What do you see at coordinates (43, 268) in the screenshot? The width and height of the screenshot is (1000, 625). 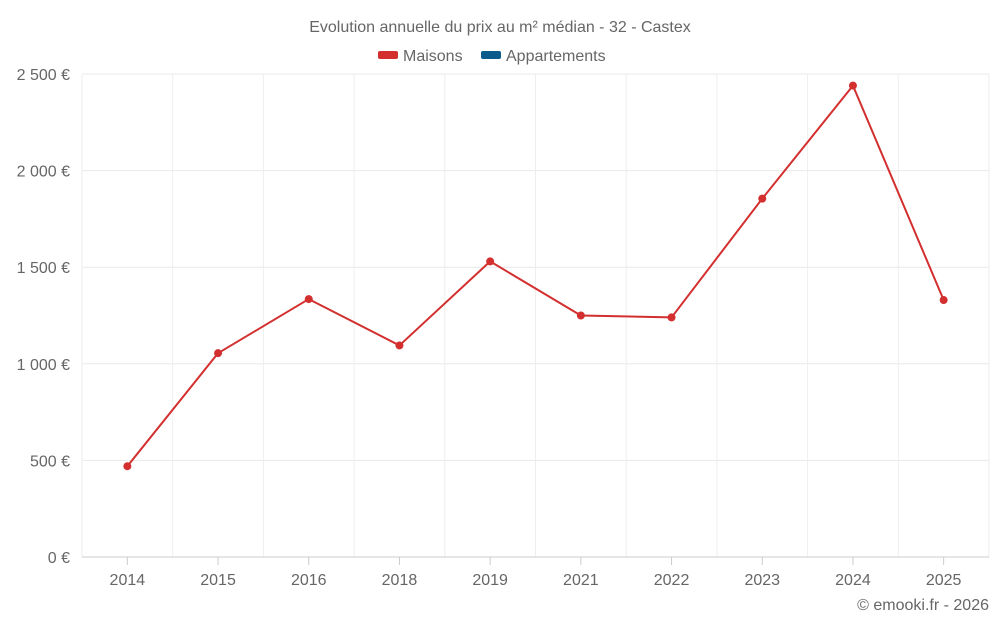 I see `y-tick-label: 1 500 €` at bounding box center [43, 268].